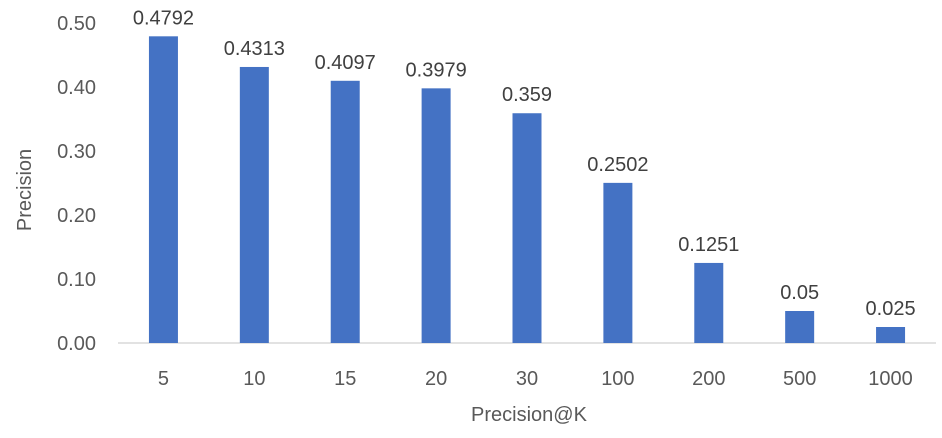  What do you see at coordinates (76, 24) in the screenshot?
I see `y-tick-label: 0.50` at bounding box center [76, 24].